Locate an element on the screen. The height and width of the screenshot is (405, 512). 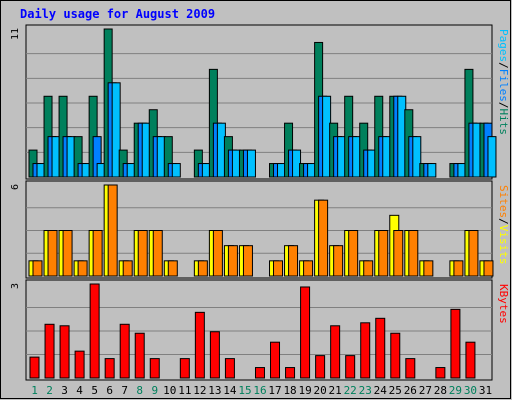
legend-kbytes: KBytes is located at coordinates (503, 304).